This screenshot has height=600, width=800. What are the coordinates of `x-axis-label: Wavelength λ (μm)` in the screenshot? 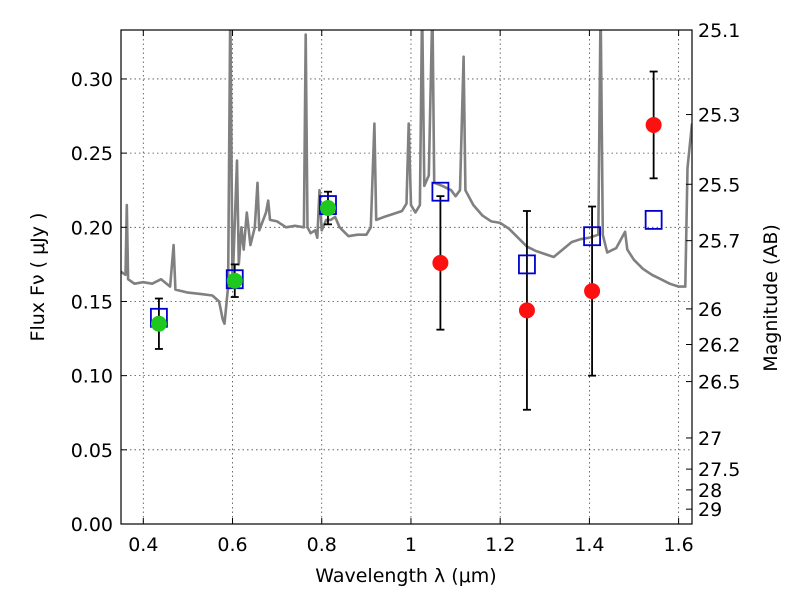 It's located at (405, 576).